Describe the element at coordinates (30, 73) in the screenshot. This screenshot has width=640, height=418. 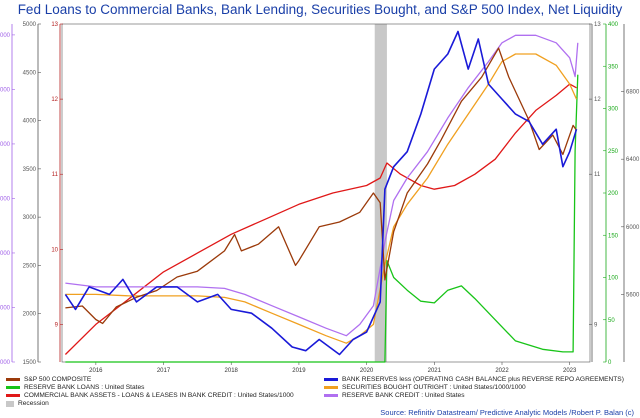
I see `axis-tick-label-left-gray-6: 4500` at that location.